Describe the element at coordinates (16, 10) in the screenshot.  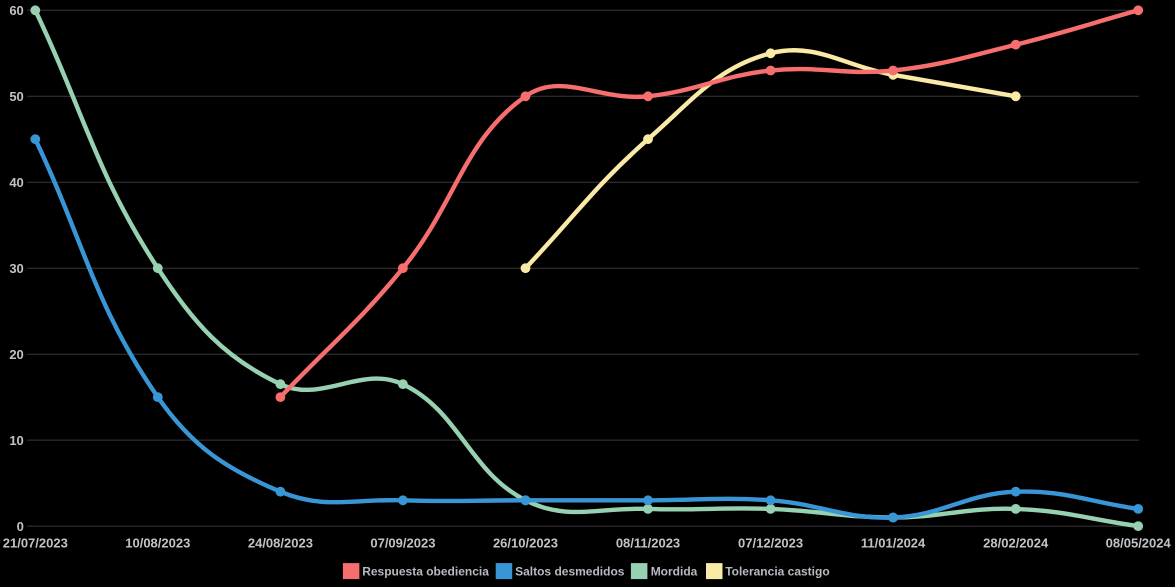
I see `svg-text: 60` at that location.